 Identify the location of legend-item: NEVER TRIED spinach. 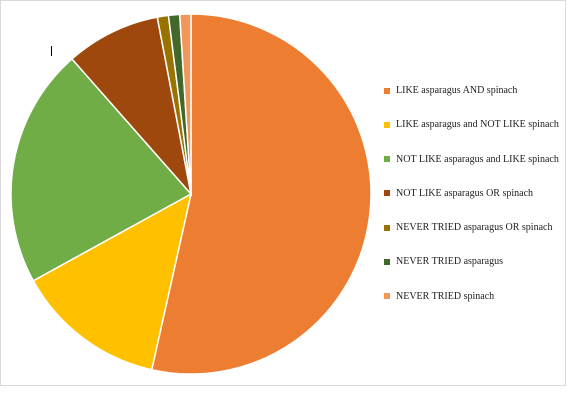
(474, 296).